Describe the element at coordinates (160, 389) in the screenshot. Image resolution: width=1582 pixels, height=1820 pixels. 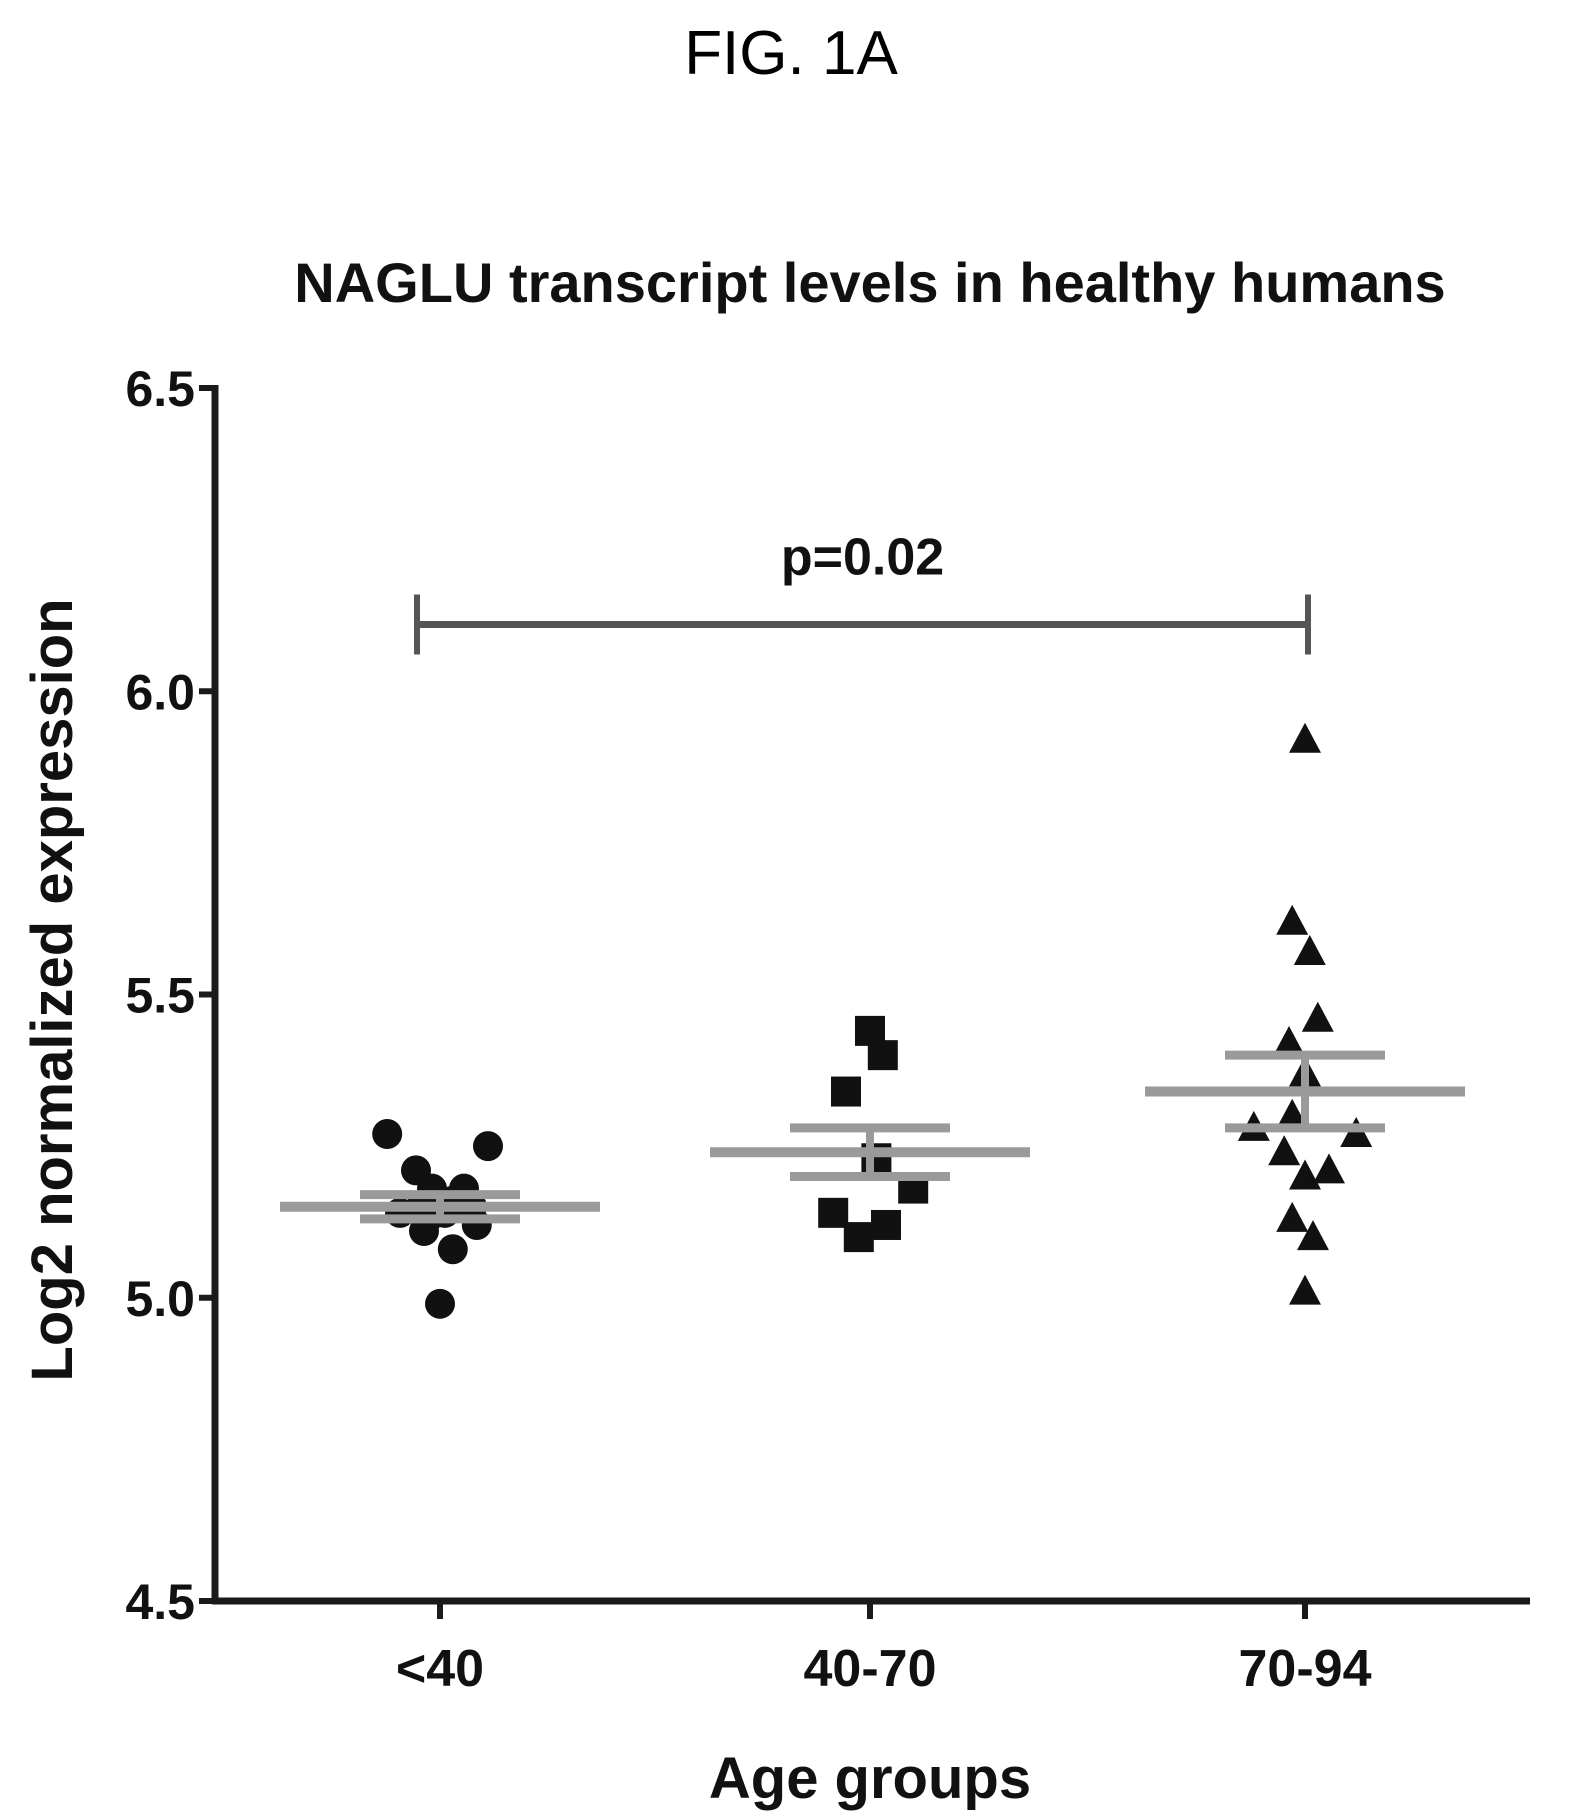
I see `y-tick-label: 6.5` at that location.